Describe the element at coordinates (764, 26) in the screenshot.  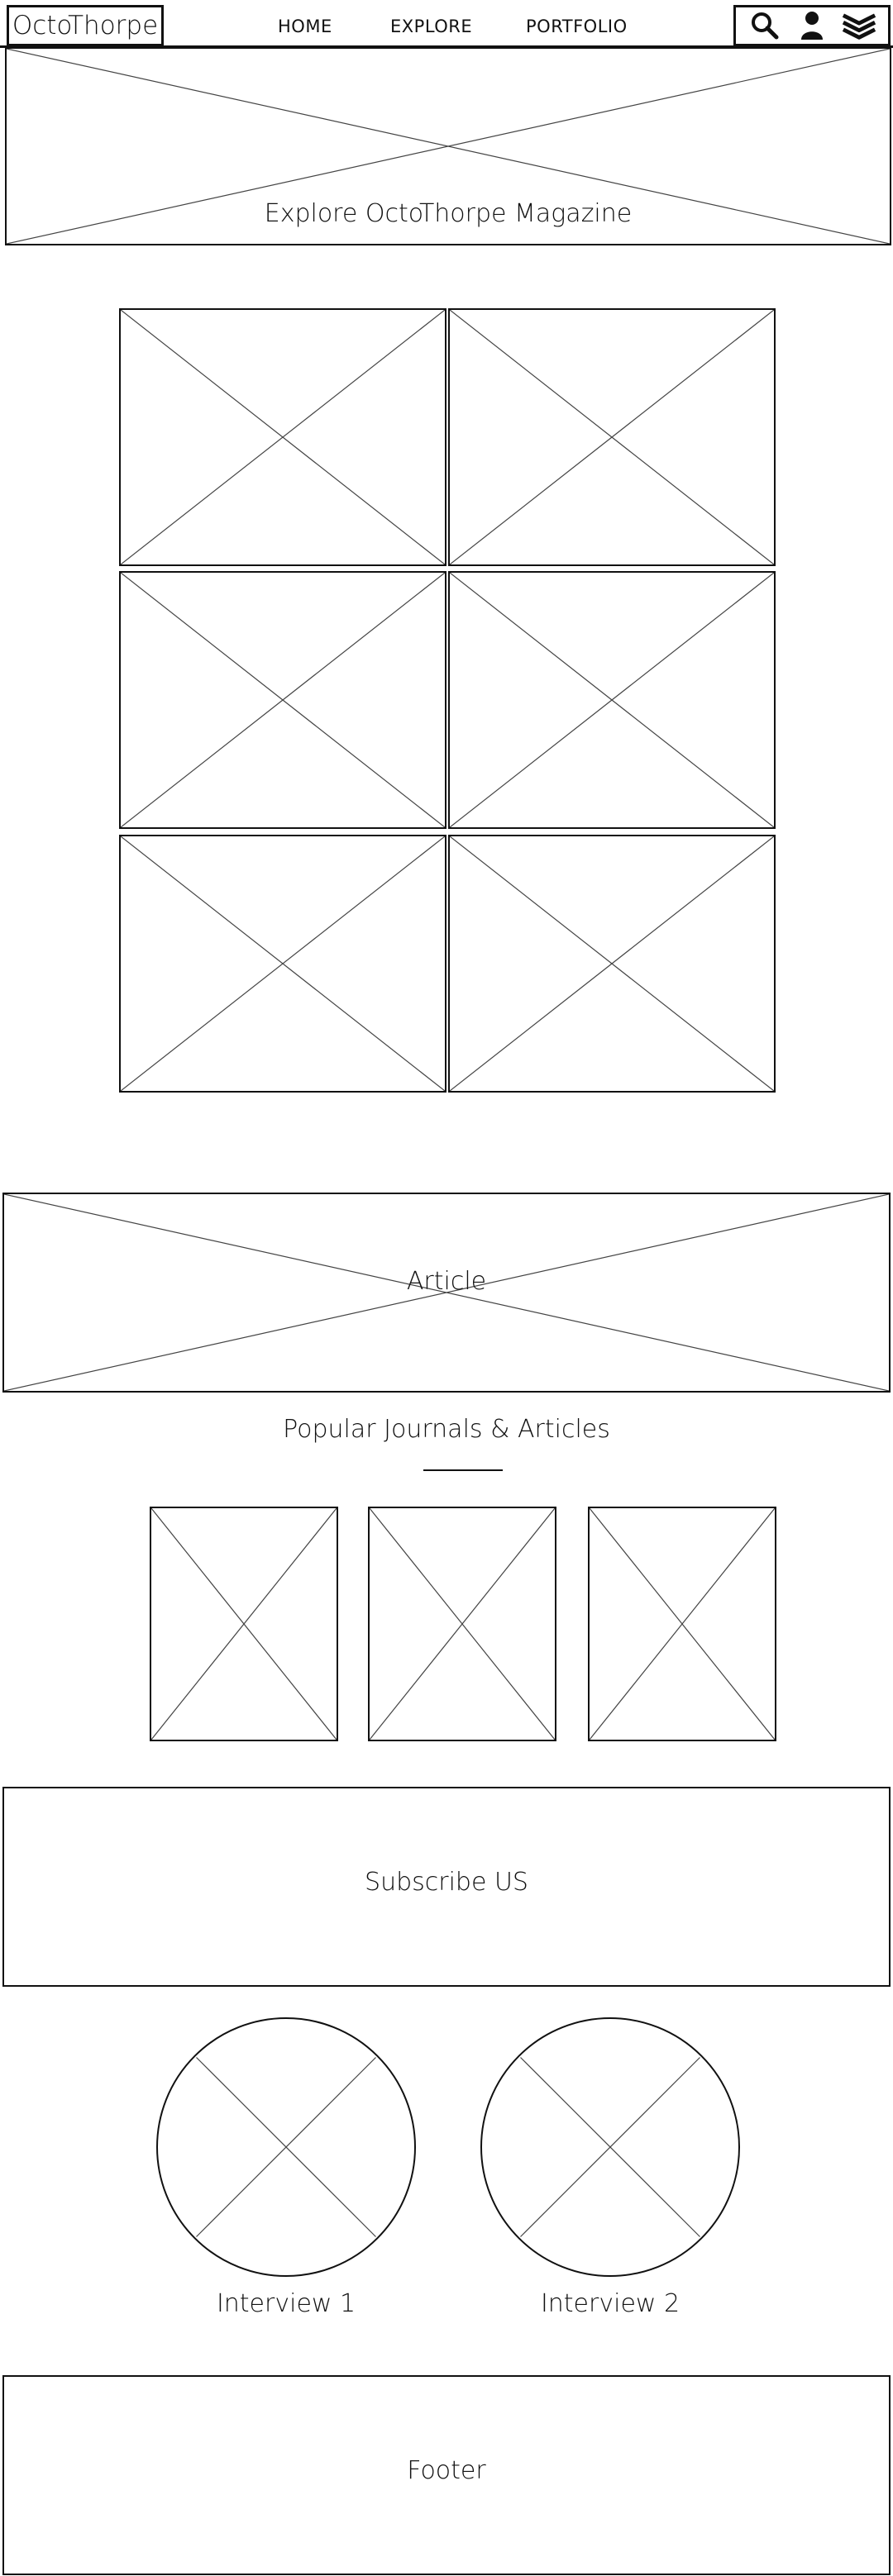
I see `search-icon` at that location.